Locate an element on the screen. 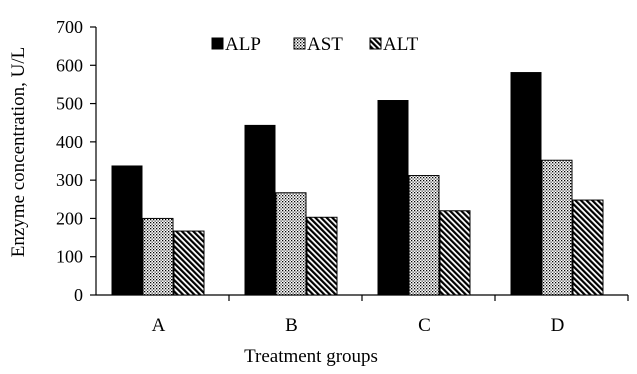  bar-alt-d is located at coordinates (588, 247).